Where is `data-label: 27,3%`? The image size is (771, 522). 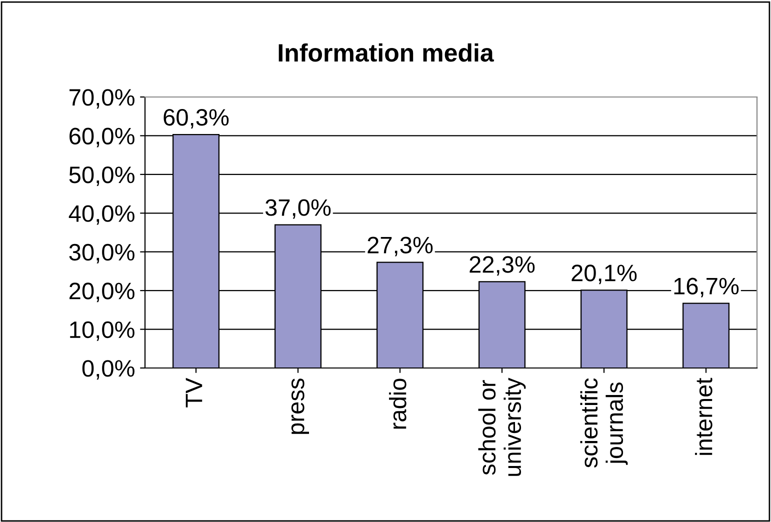
data-label: 27,3% is located at coordinates (400, 246).